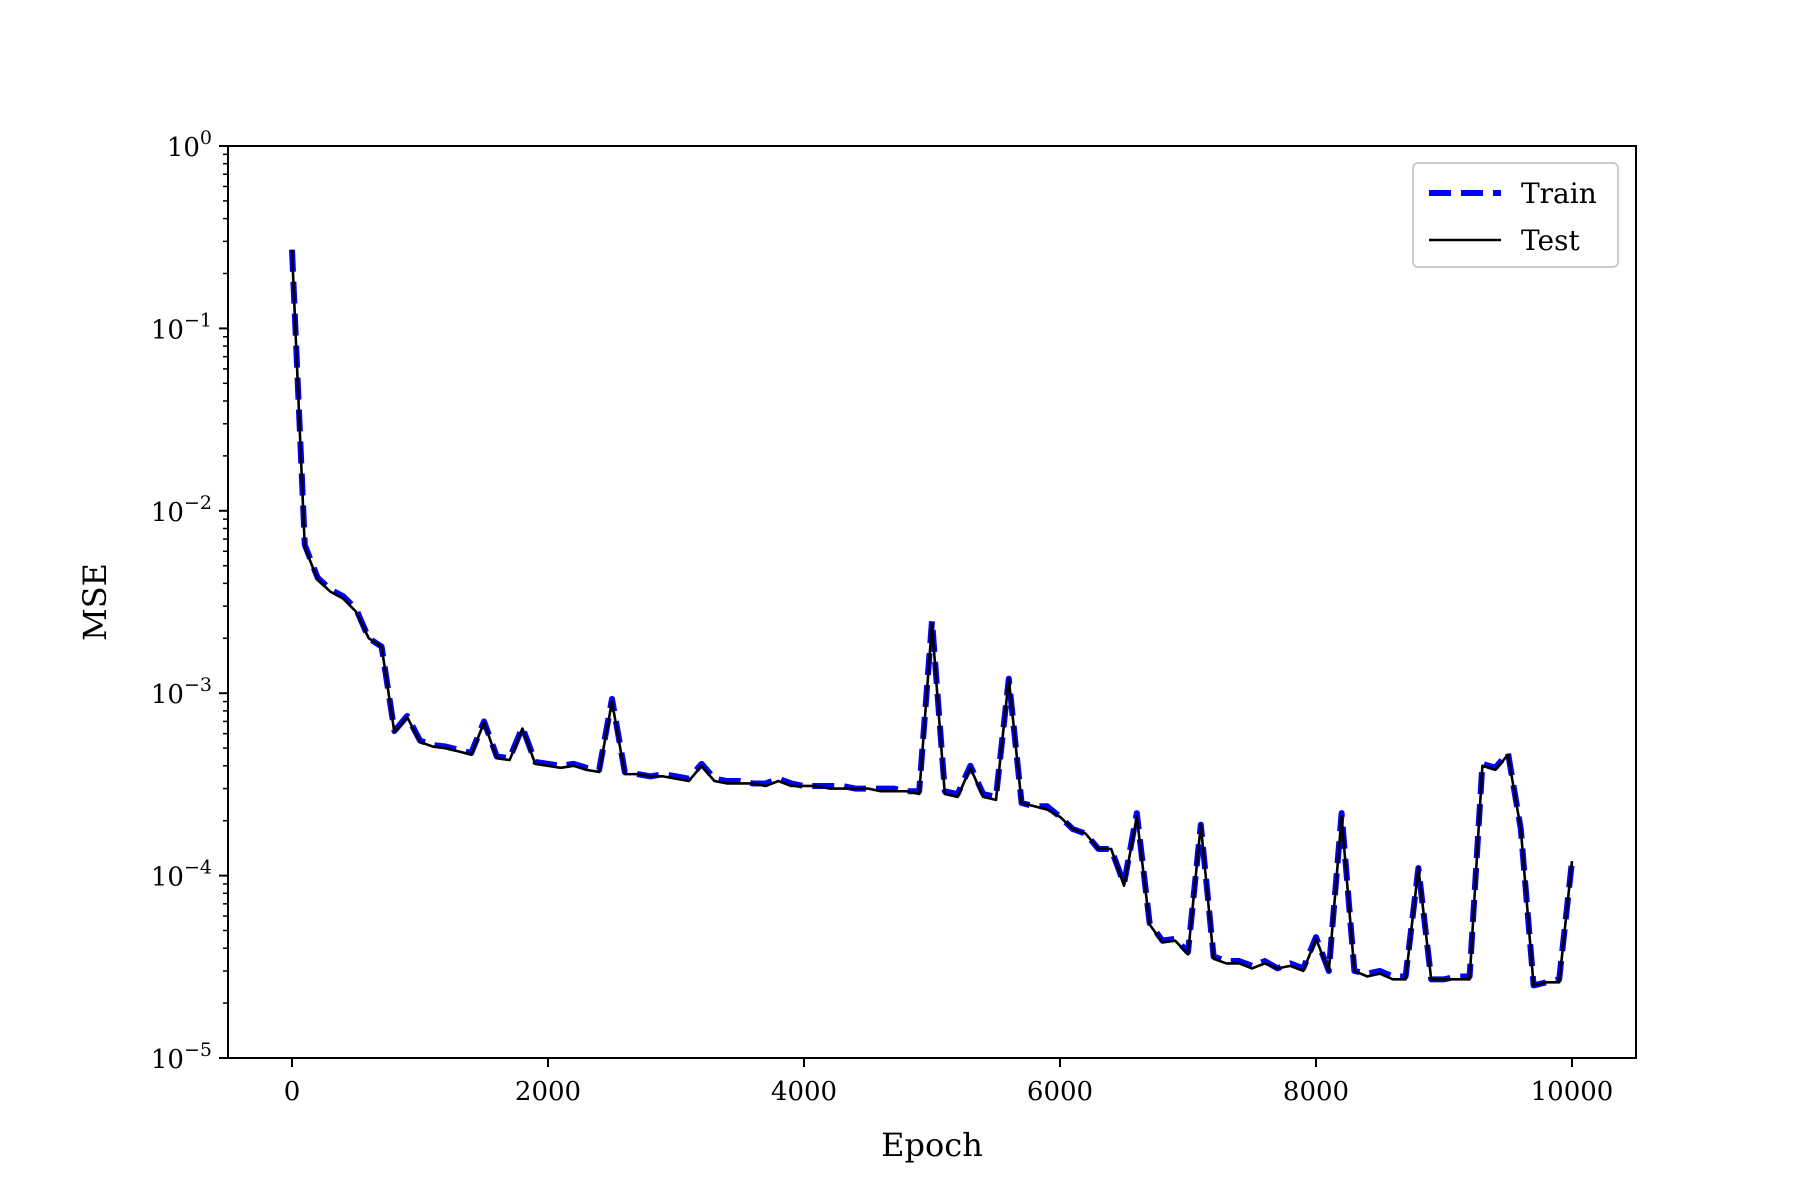 Image resolution: width=1800 pixels, height=1200 pixels. I want to click on y-tick-label: 10⁻², so click(181, 510).